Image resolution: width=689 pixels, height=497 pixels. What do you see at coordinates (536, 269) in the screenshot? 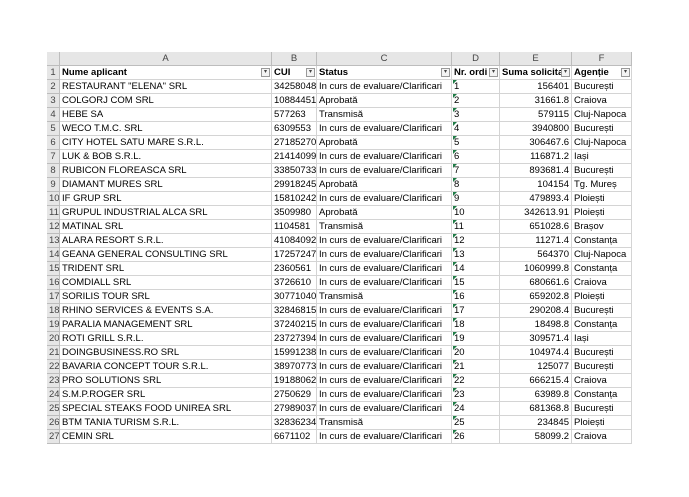
I see `cell: 1060999.8` at bounding box center [536, 269].